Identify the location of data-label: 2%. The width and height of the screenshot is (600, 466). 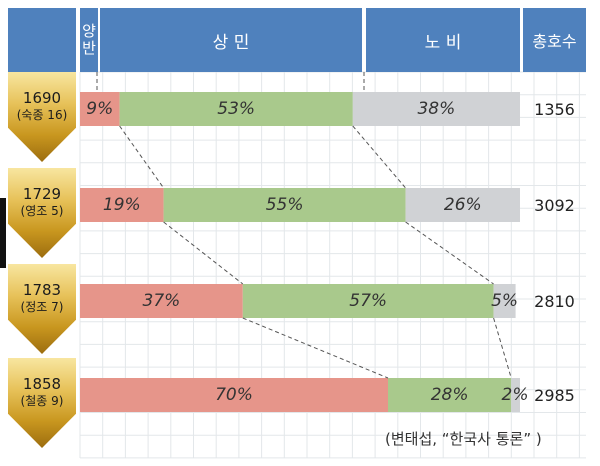
(515, 395).